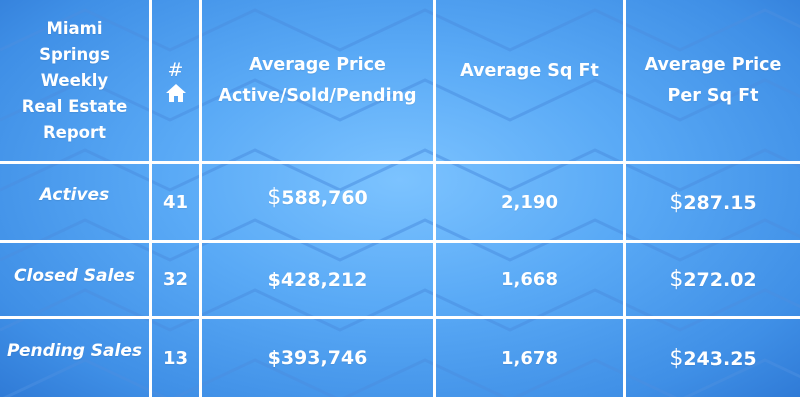 The width and height of the screenshot is (800, 400). I want to click on header-average-sqft: Average Sq Ft, so click(529, 80).